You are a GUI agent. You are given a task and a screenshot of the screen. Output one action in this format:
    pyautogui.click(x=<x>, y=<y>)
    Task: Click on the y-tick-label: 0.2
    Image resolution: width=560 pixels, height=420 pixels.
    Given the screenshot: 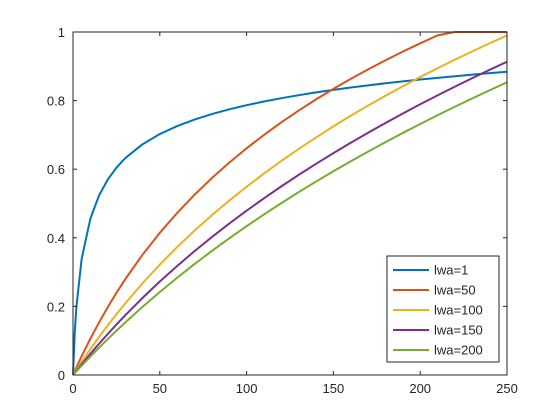 What is the action you would take?
    pyautogui.click(x=56, y=306)
    